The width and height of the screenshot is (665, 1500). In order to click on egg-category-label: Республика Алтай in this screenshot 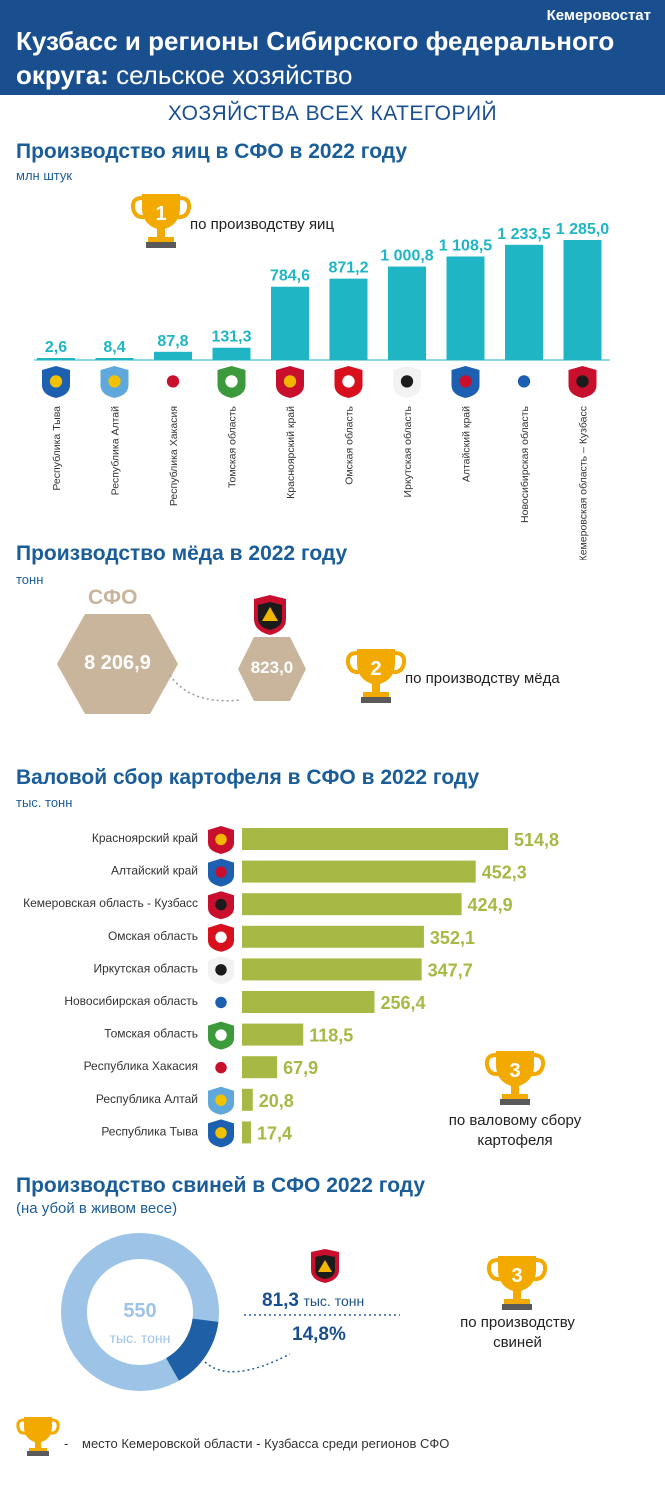, I will do `click(116, 450)`.